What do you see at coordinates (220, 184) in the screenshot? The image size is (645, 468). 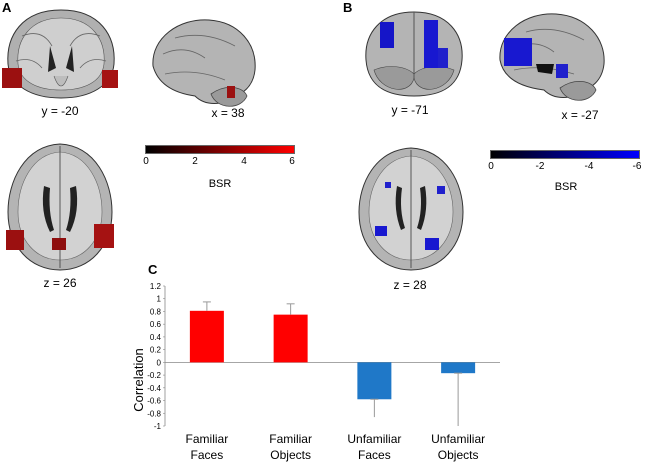 I see `colorbar-a-title: BSR` at bounding box center [220, 184].